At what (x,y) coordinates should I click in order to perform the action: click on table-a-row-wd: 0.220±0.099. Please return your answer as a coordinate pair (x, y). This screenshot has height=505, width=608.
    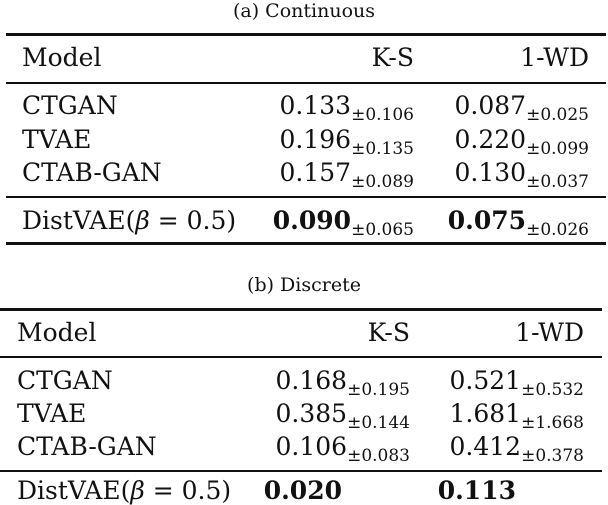
    Looking at the image, I should click on (522, 141).